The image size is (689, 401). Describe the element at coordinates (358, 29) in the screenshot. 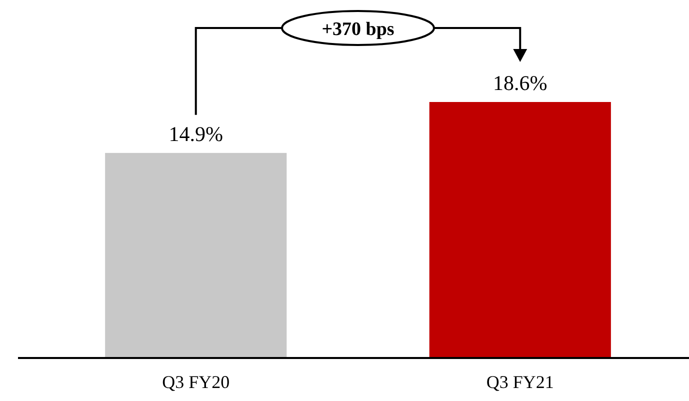

I see `text: +370 bps` at that location.